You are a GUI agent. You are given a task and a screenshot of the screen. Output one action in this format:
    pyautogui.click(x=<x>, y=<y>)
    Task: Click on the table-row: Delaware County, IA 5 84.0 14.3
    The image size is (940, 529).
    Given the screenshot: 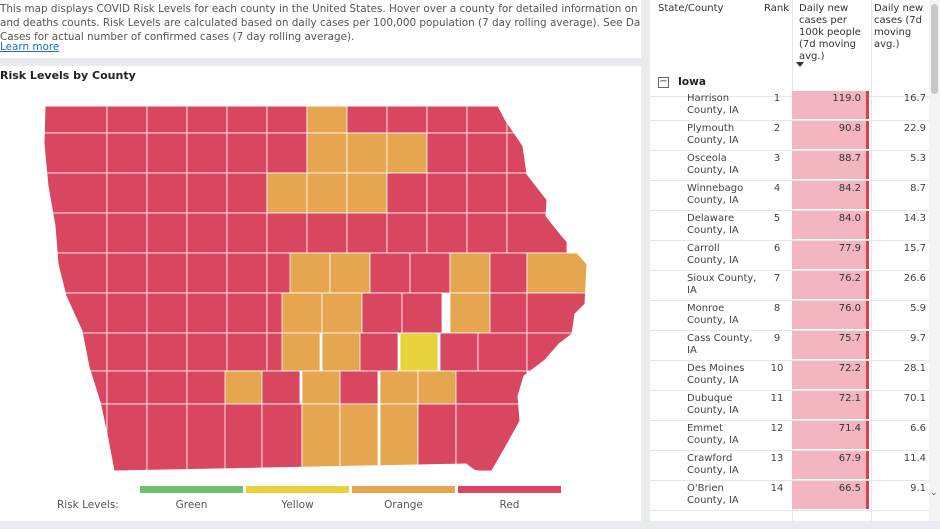 What is the action you would take?
    pyautogui.click(x=792, y=225)
    